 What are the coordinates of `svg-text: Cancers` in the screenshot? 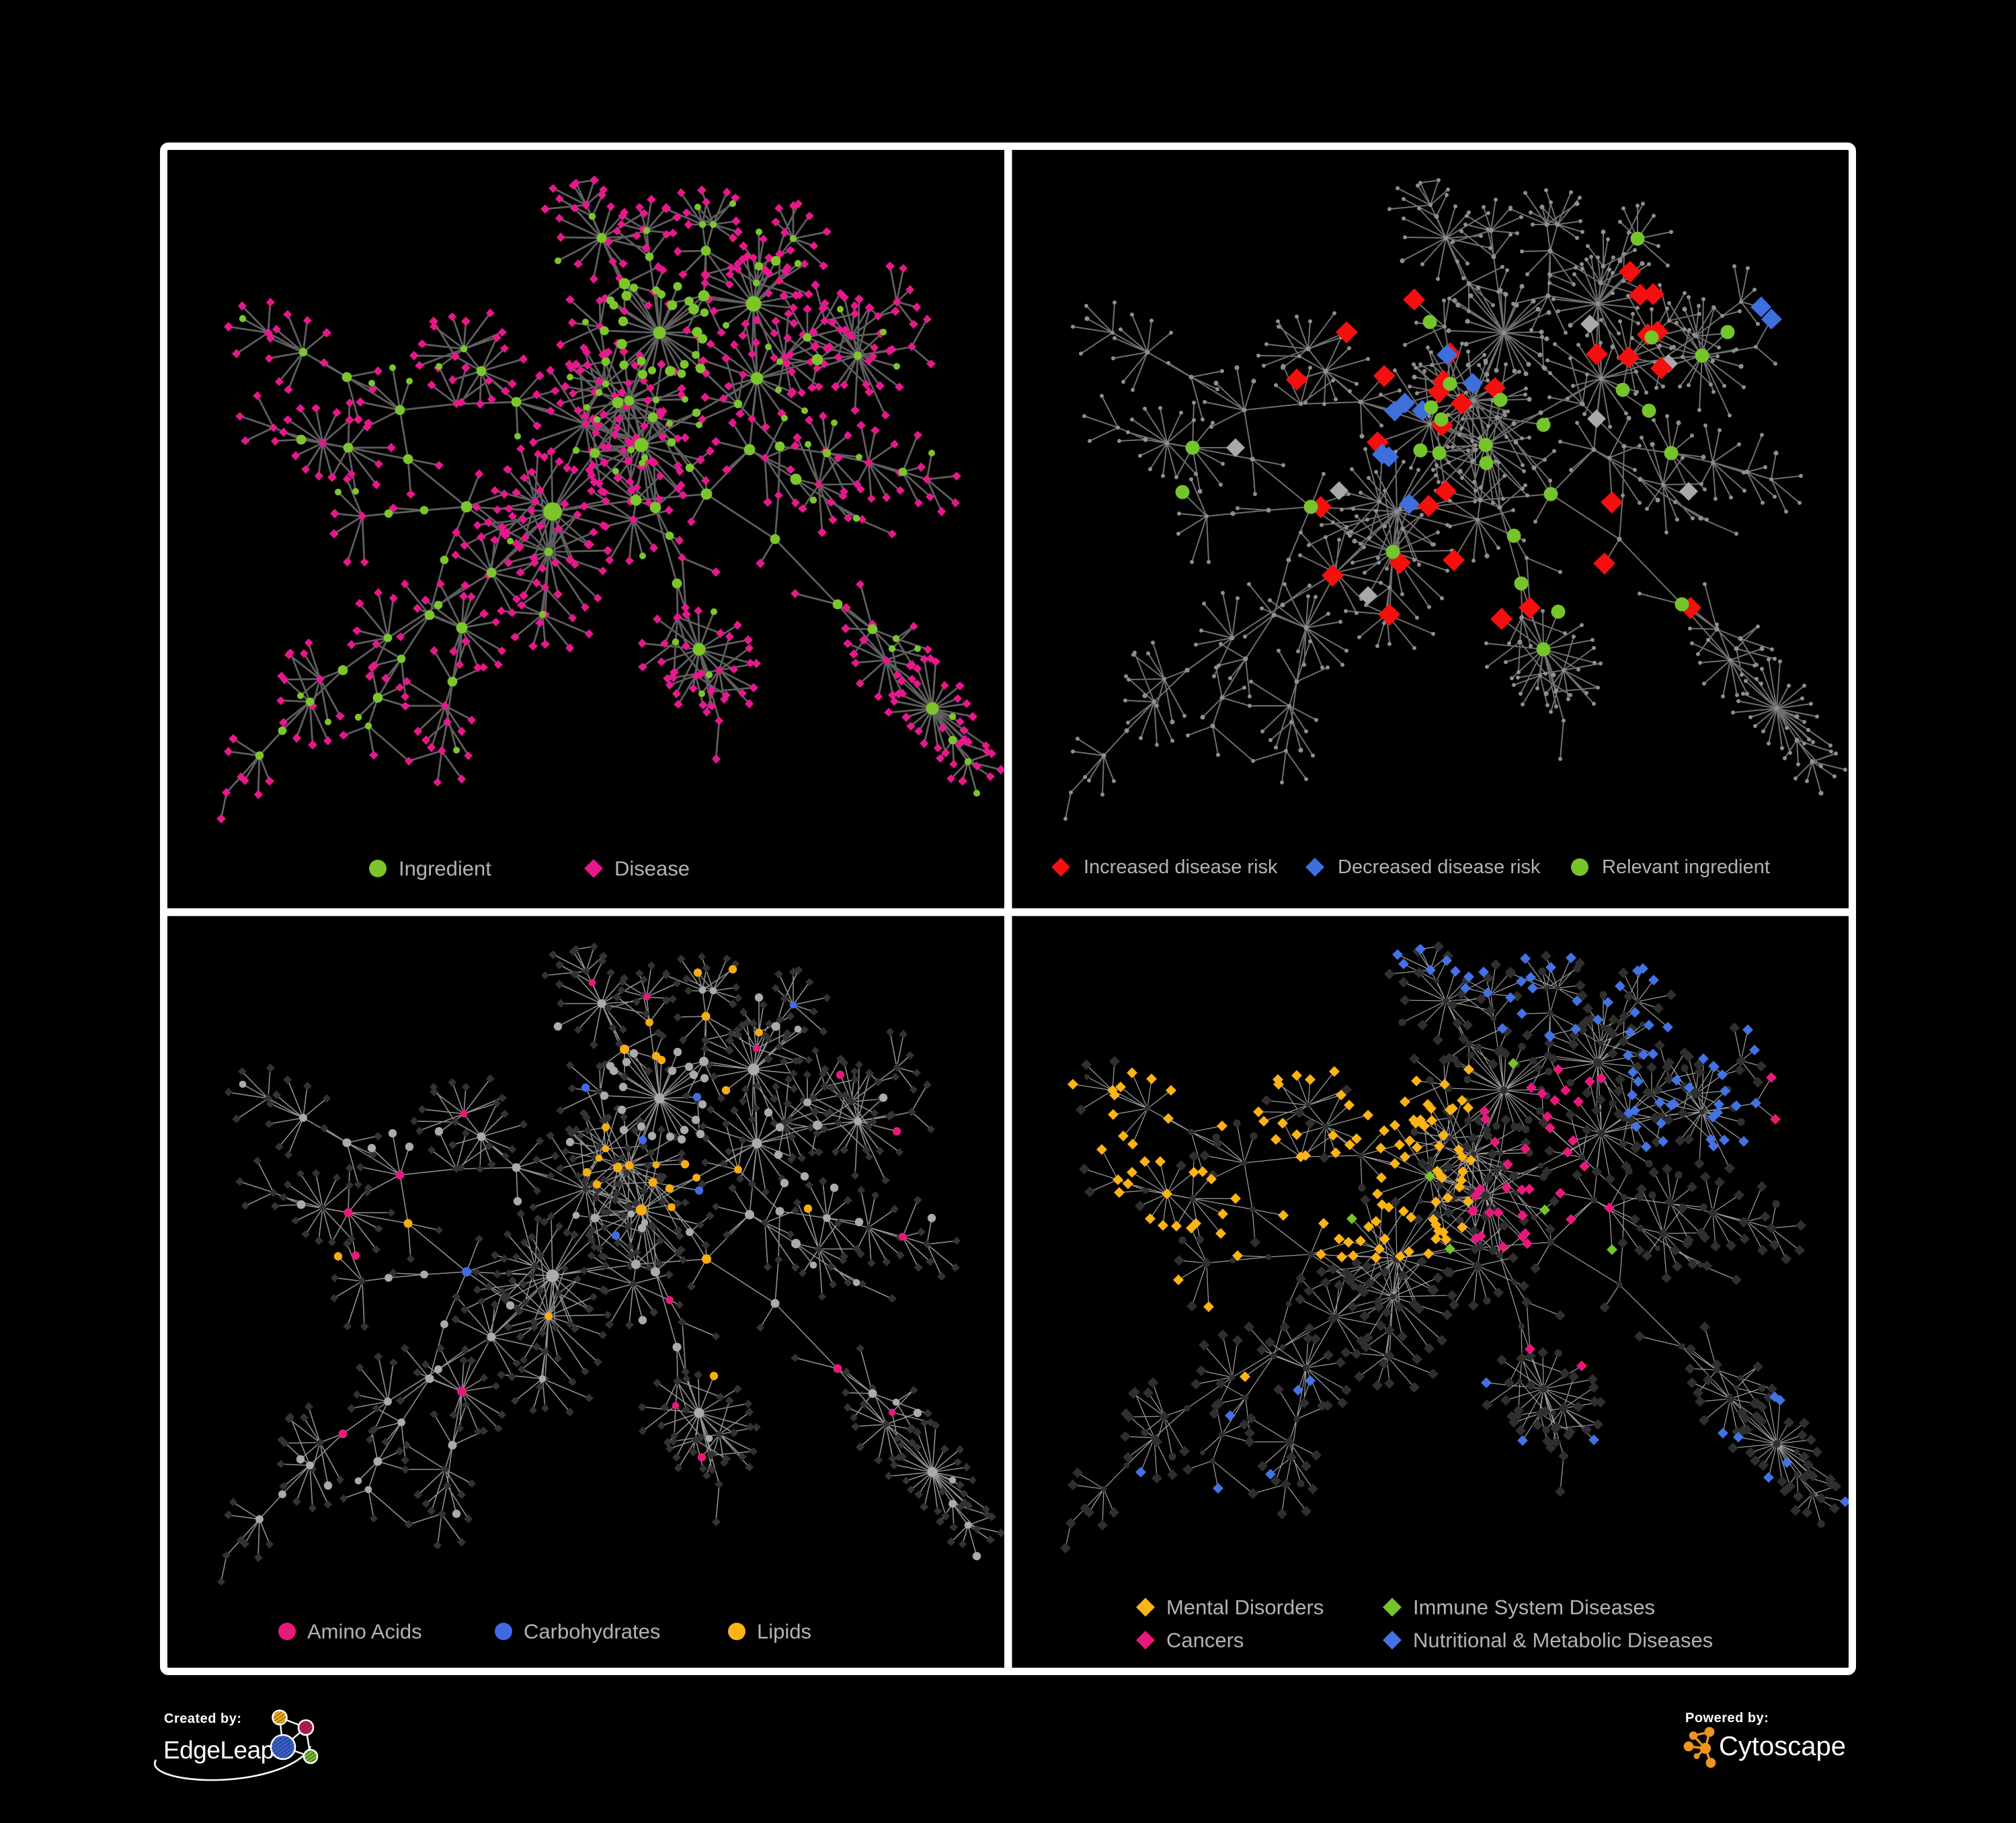 It's located at (1205, 1640).